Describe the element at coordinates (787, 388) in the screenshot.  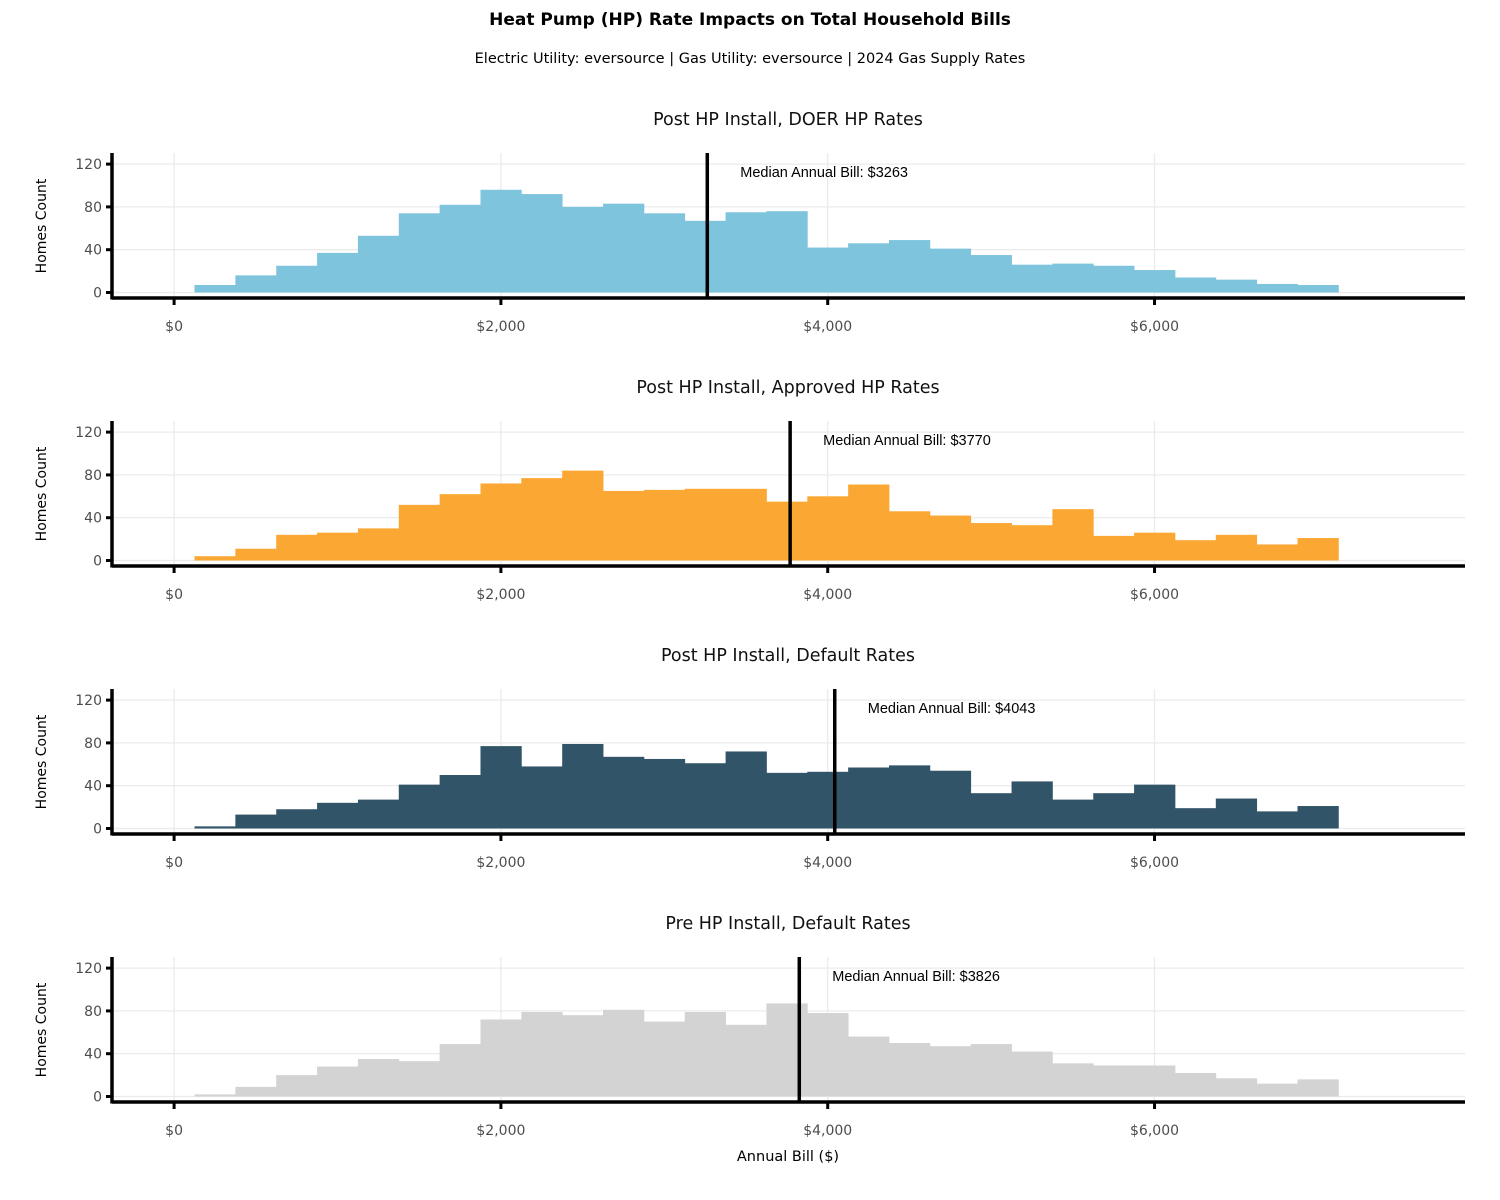
I see `panel-title: Post HP Install, Approved HP Rates` at that location.